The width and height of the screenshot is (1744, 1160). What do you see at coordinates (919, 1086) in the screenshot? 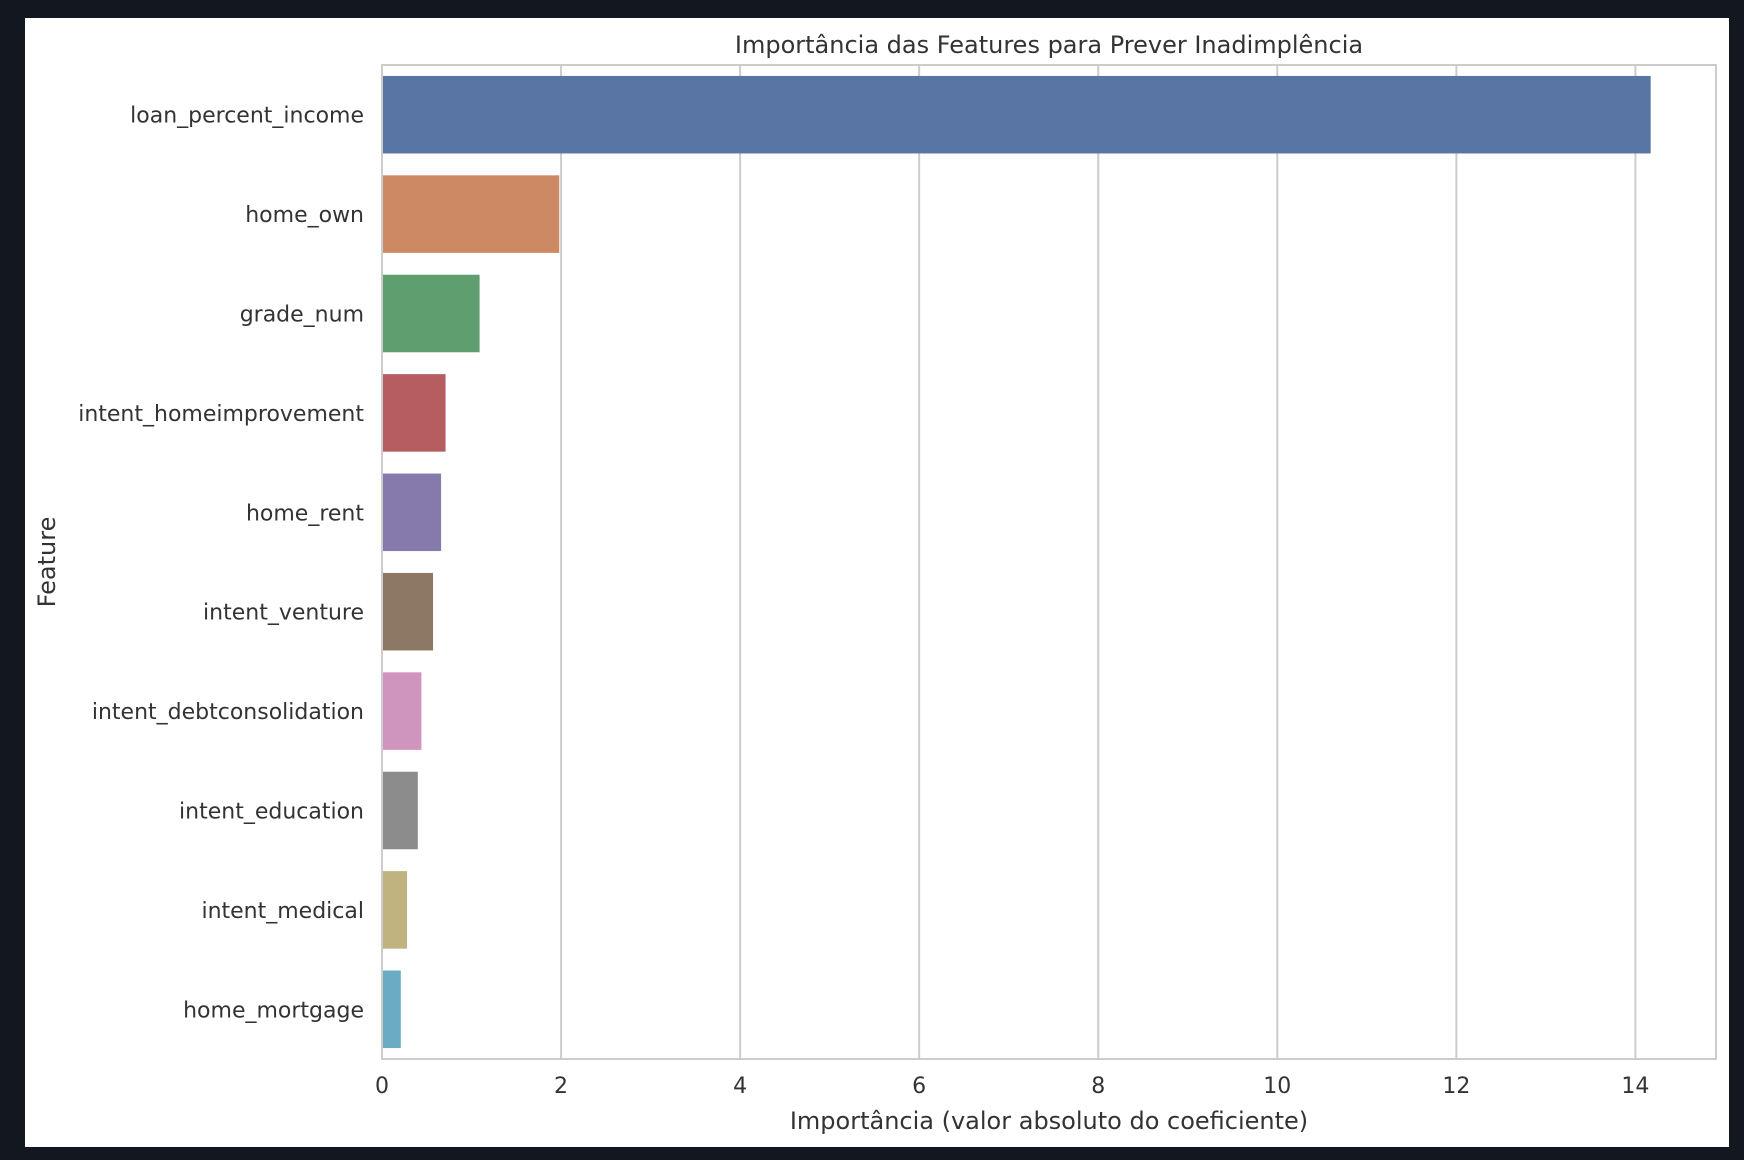
I see `x-tick-label-3: 6` at bounding box center [919, 1086].